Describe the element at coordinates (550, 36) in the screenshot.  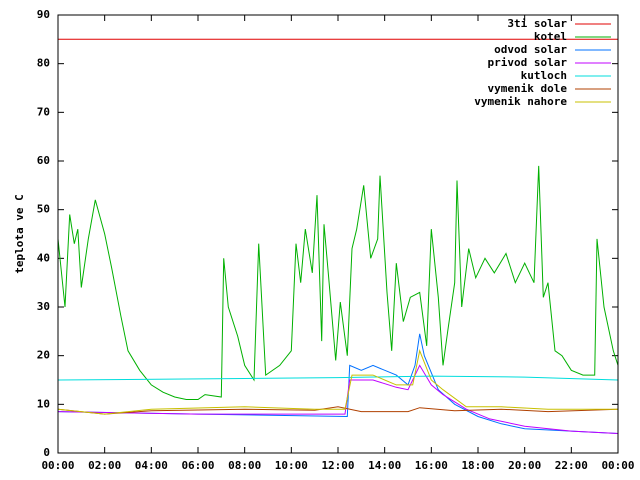
I see `legend-label: kotel` at that location.